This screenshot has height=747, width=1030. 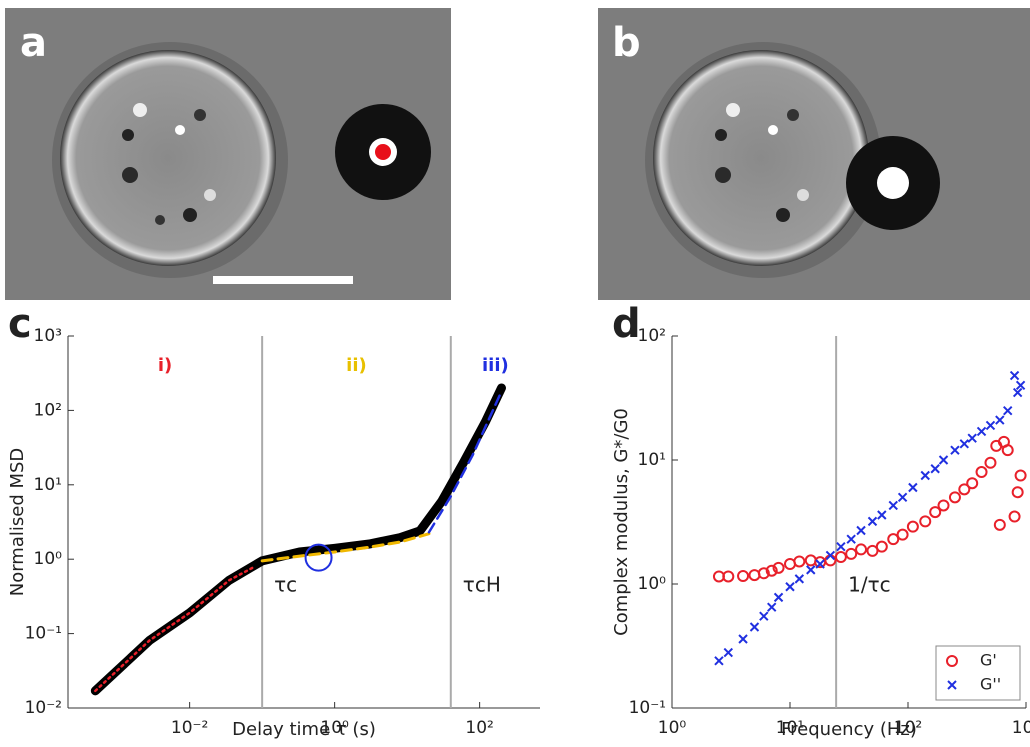 I want to click on y-axis-label: Complex modulus, G*/G0, so click(x=621, y=522).